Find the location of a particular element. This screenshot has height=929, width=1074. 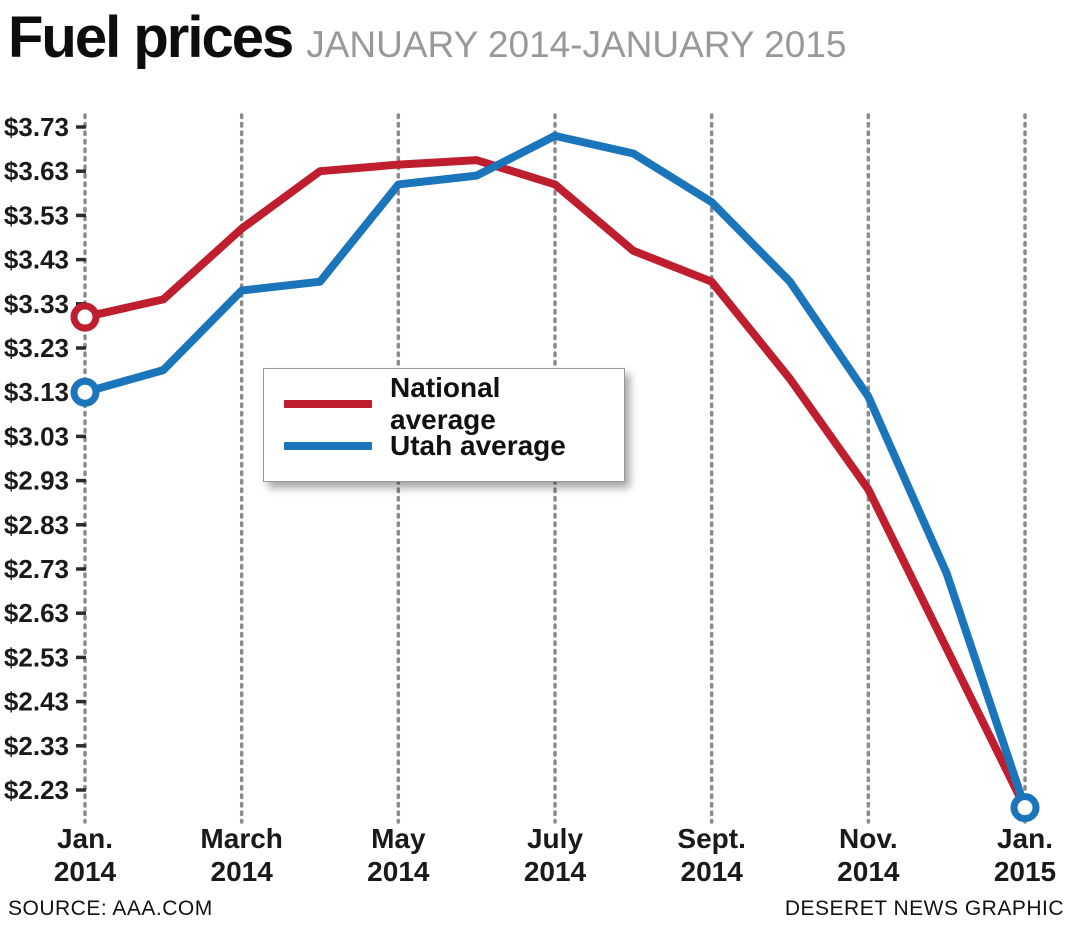

page-title: Fuel prices JANUARY 2014-JANUARY 2015 is located at coordinates (537, 38).